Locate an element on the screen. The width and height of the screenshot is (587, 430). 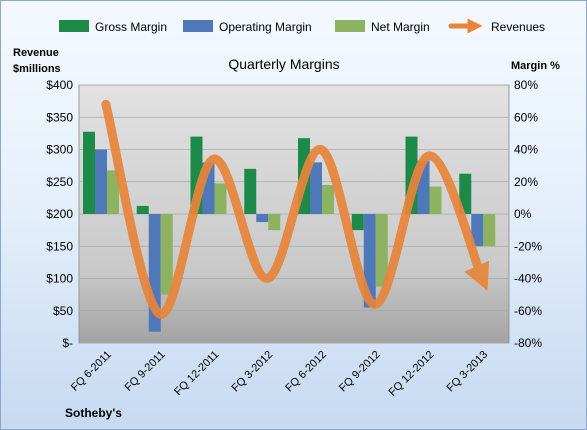
right-tick-label: 20% is located at coordinates (526, 182).